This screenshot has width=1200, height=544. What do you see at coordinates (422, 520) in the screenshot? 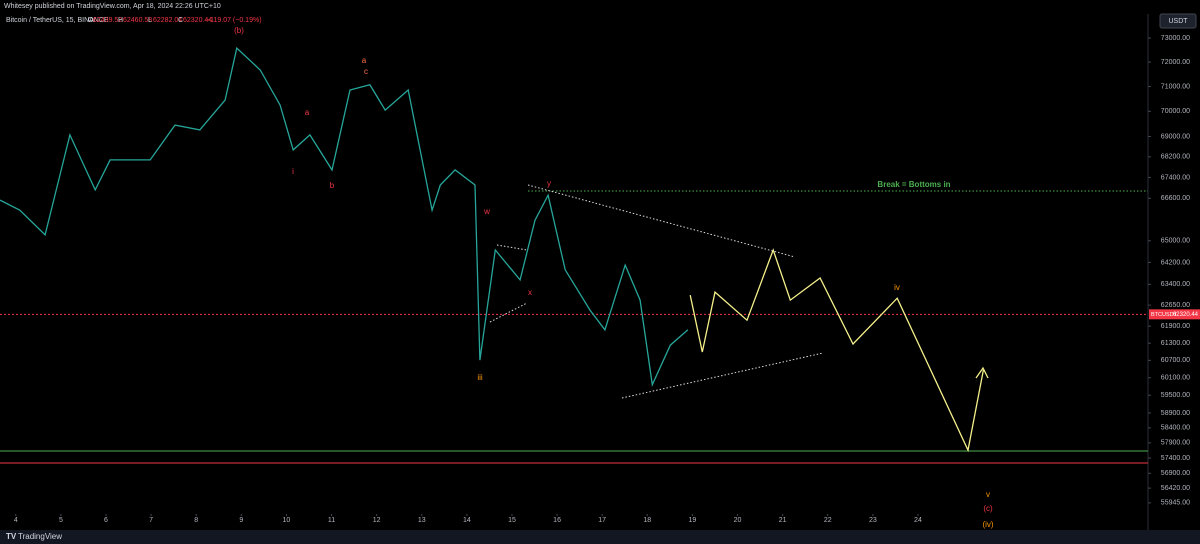
I see `x-tick-label: 13` at bounding box center [422, 520].